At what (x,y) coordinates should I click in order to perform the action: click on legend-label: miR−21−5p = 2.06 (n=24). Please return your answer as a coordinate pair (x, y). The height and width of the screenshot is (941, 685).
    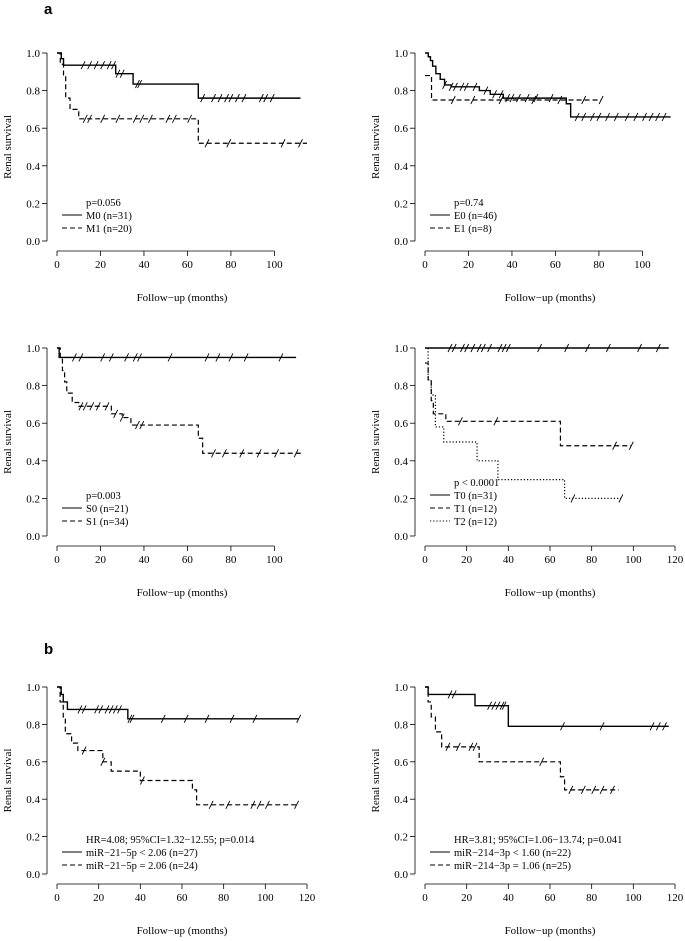
    Looking at the image, I should click on (142, 866).